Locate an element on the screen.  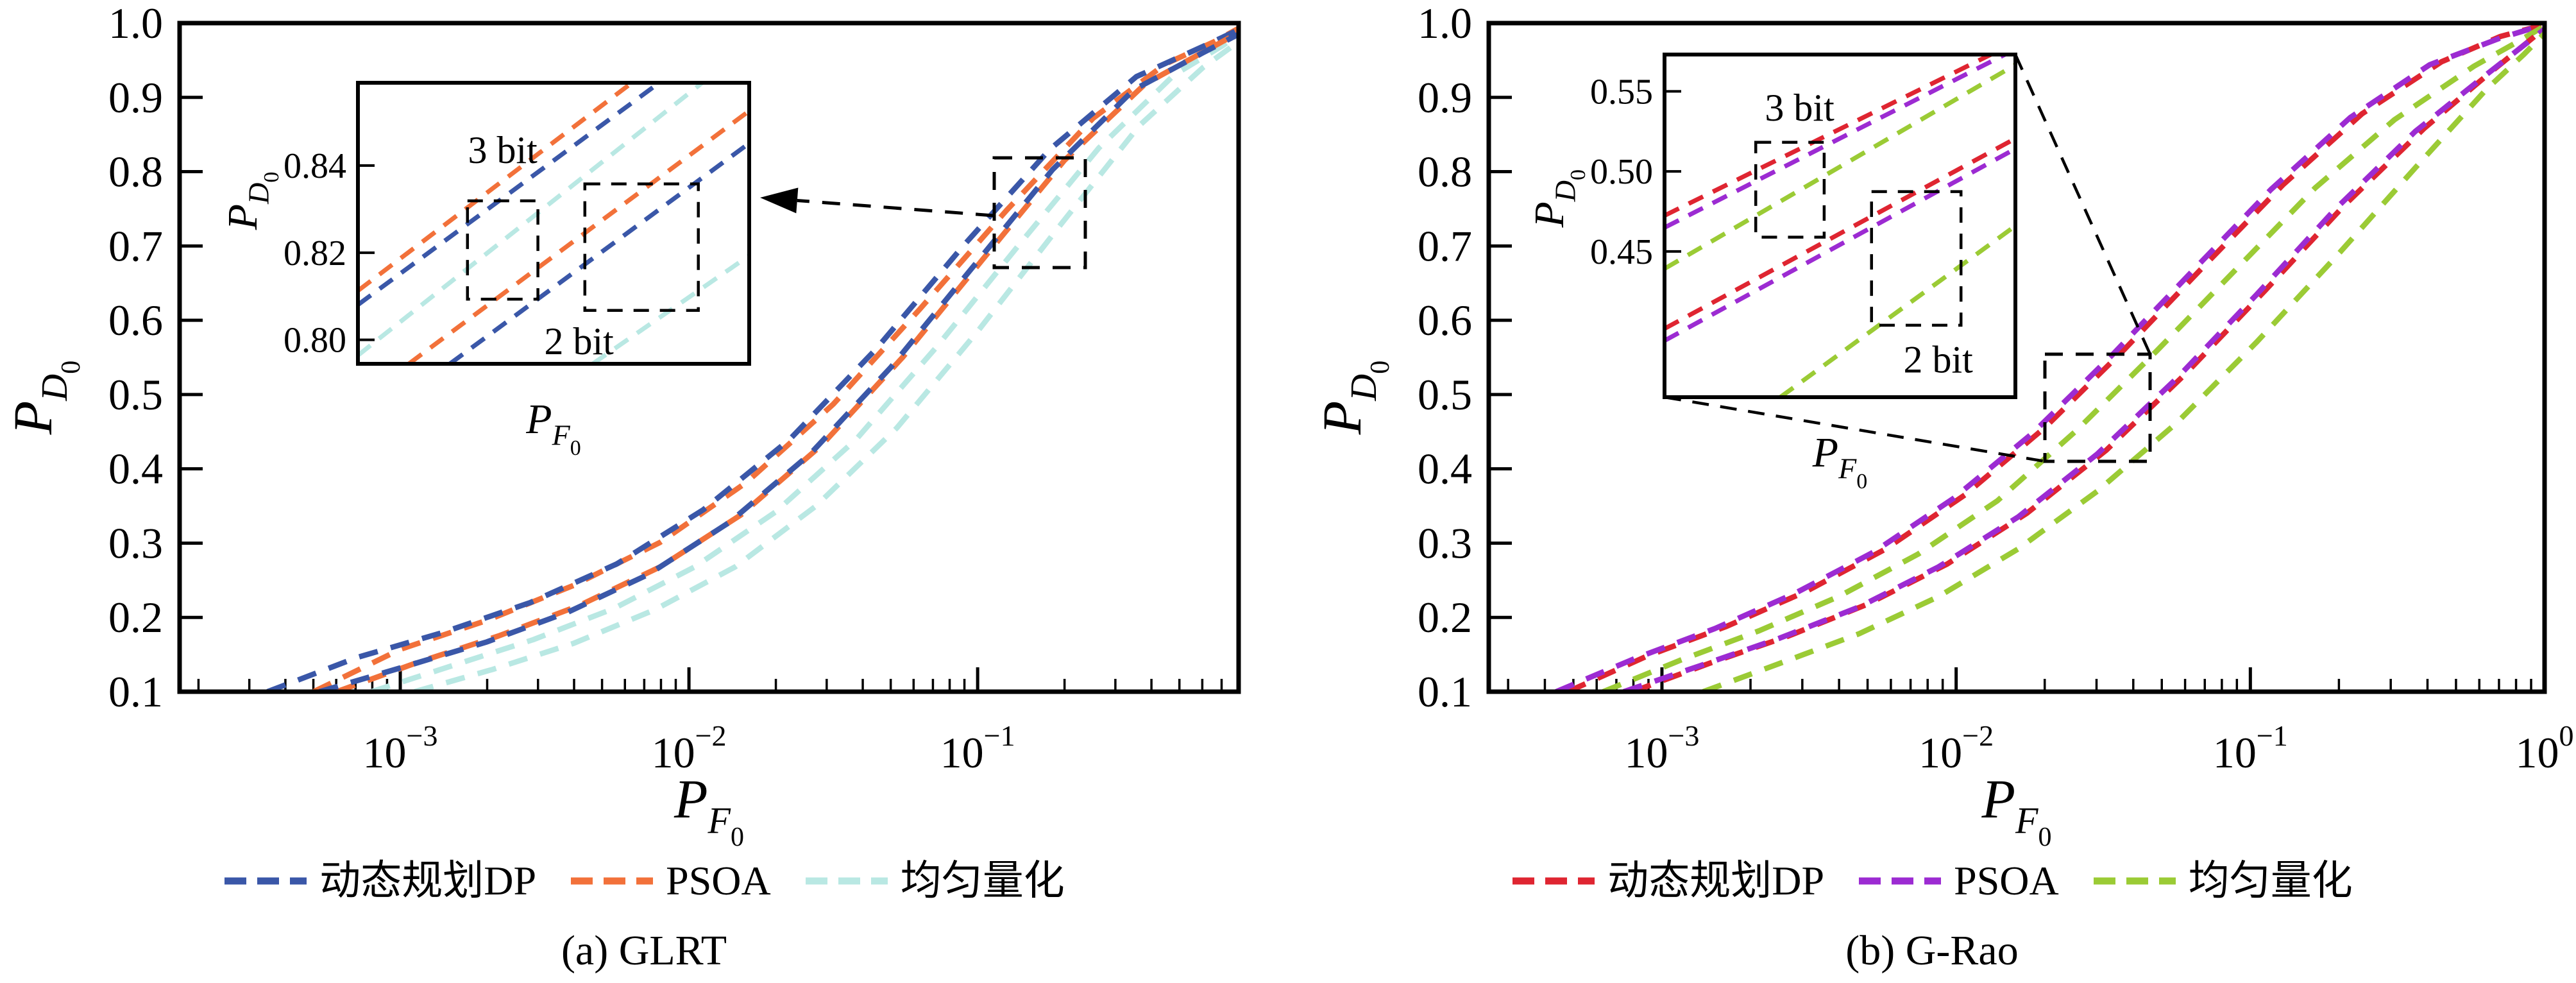
inset-y-tick-label: 0.84 is located at coordinates (315, 166).